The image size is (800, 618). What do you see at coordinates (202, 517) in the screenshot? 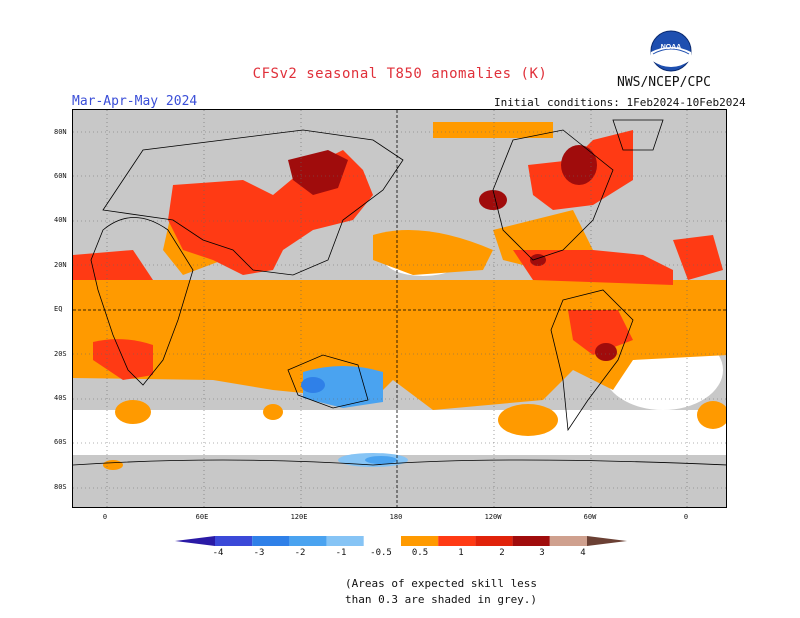
I see `lon-label: 60E` at bounding box center [202, 517].